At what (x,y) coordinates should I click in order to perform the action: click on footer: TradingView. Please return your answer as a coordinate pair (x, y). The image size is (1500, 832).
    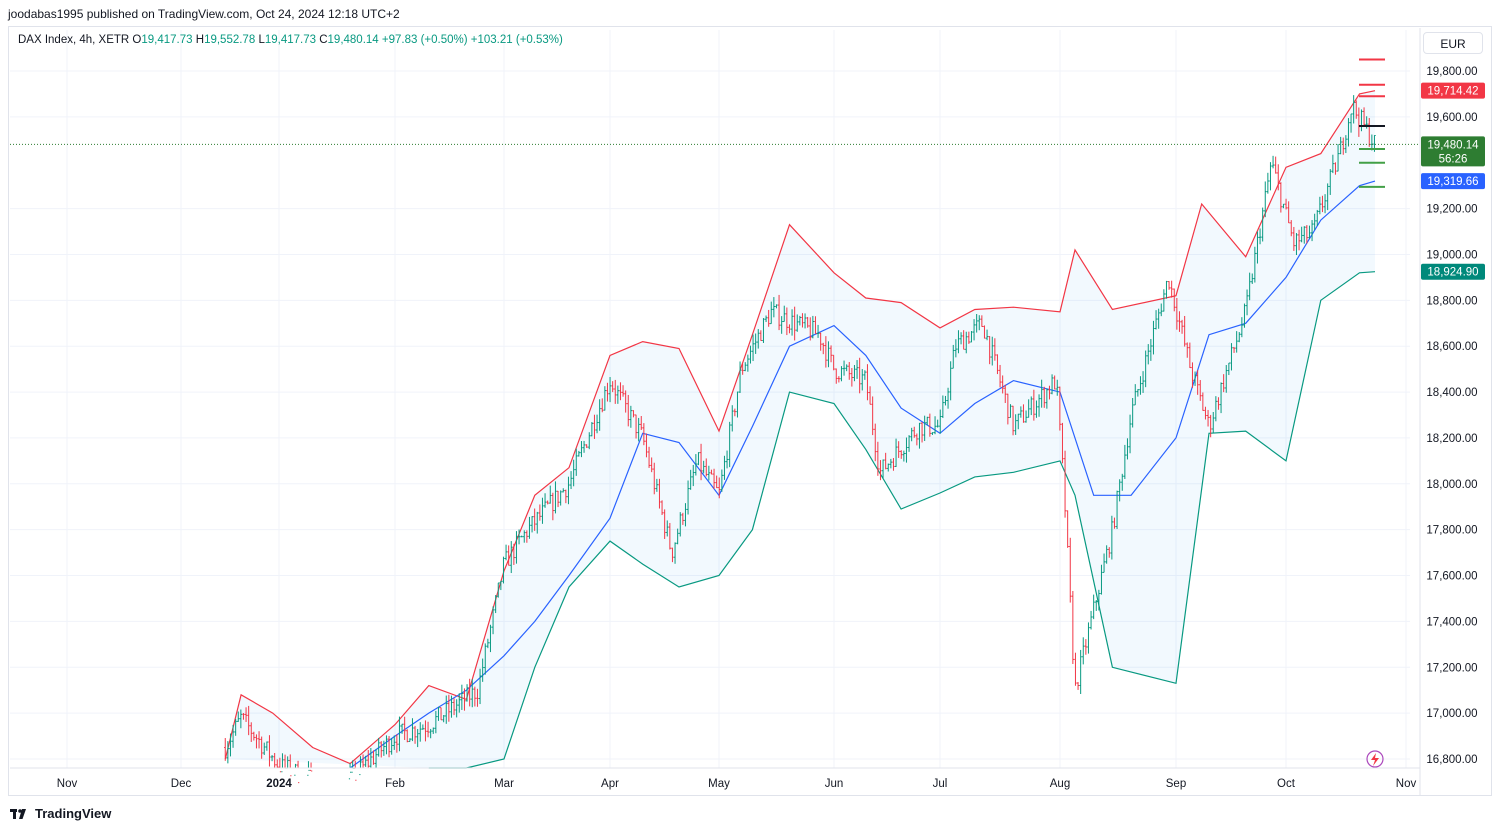
    Looking at the image, I should click on (60, 813).